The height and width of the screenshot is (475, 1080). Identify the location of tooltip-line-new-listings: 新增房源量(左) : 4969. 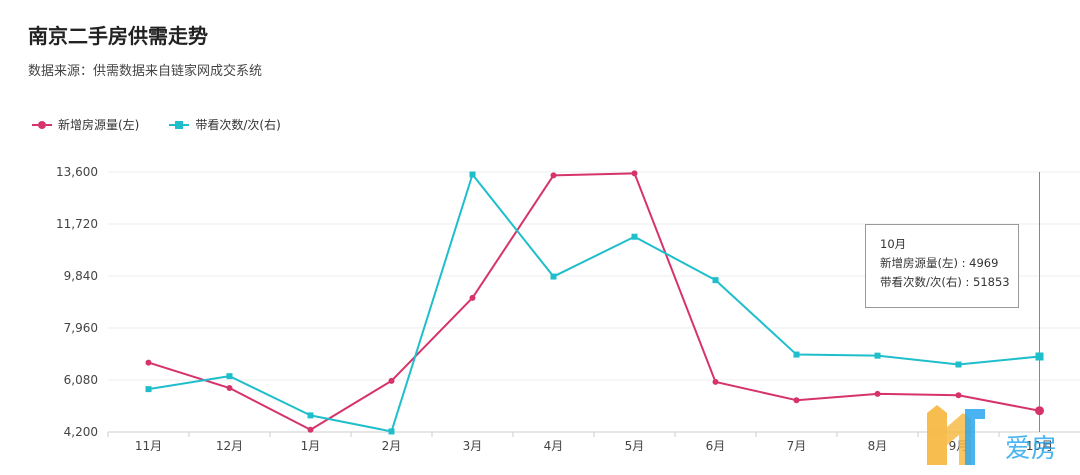
(939, 263).